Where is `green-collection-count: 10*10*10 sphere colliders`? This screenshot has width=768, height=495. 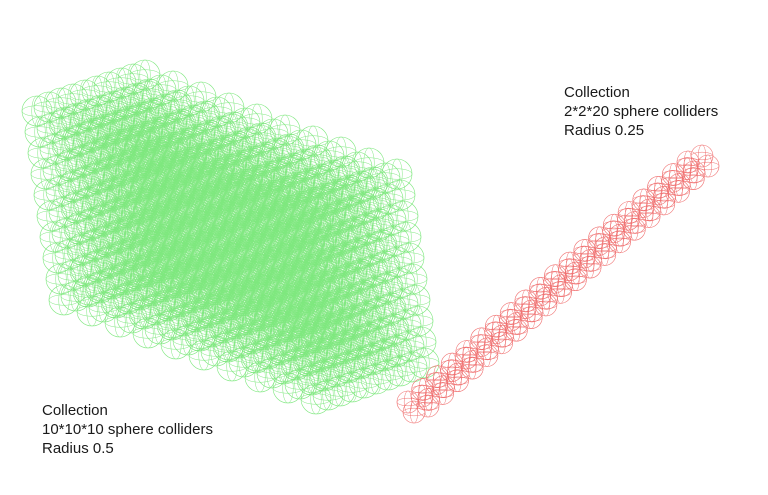 green-collection-count: 10*10*10 sphere colliders is located at coordinates (127, 429).